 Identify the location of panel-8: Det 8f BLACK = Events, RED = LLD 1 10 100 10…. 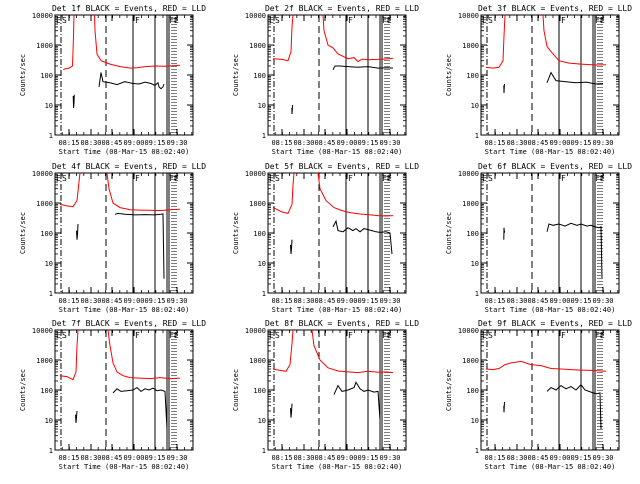
(325, 395).